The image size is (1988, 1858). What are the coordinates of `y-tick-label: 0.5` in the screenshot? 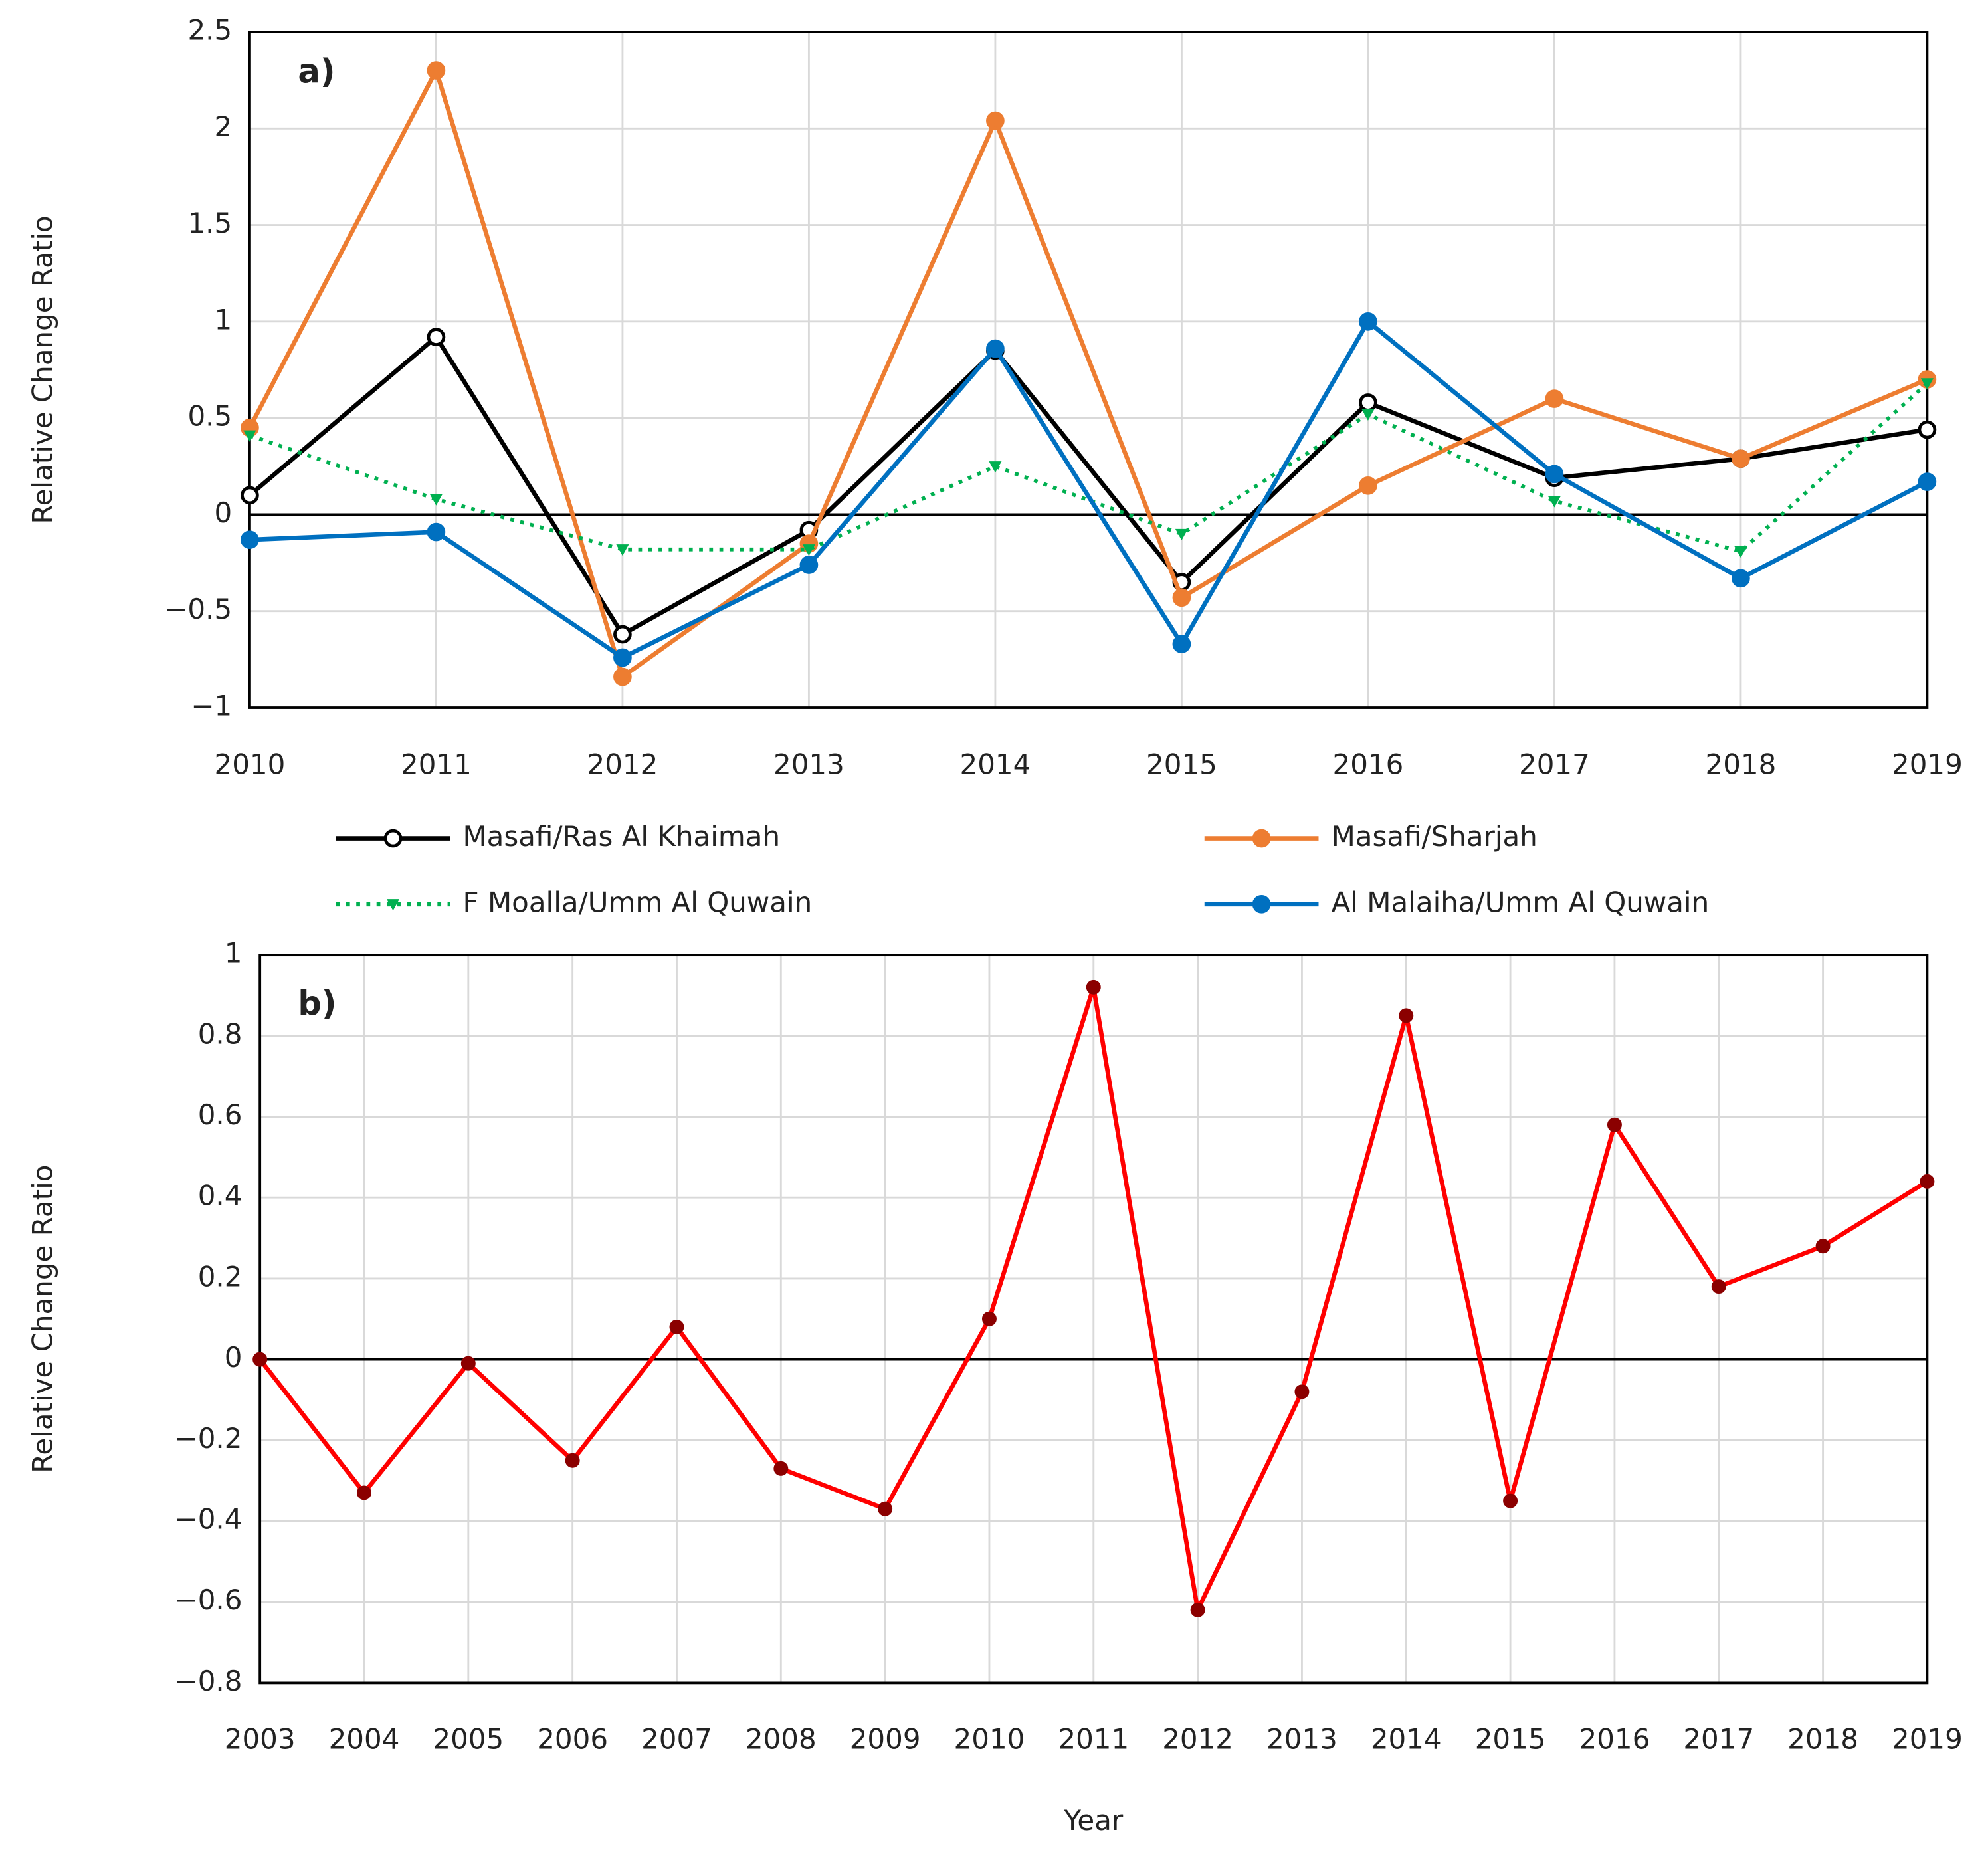 It's located at (210, 416).